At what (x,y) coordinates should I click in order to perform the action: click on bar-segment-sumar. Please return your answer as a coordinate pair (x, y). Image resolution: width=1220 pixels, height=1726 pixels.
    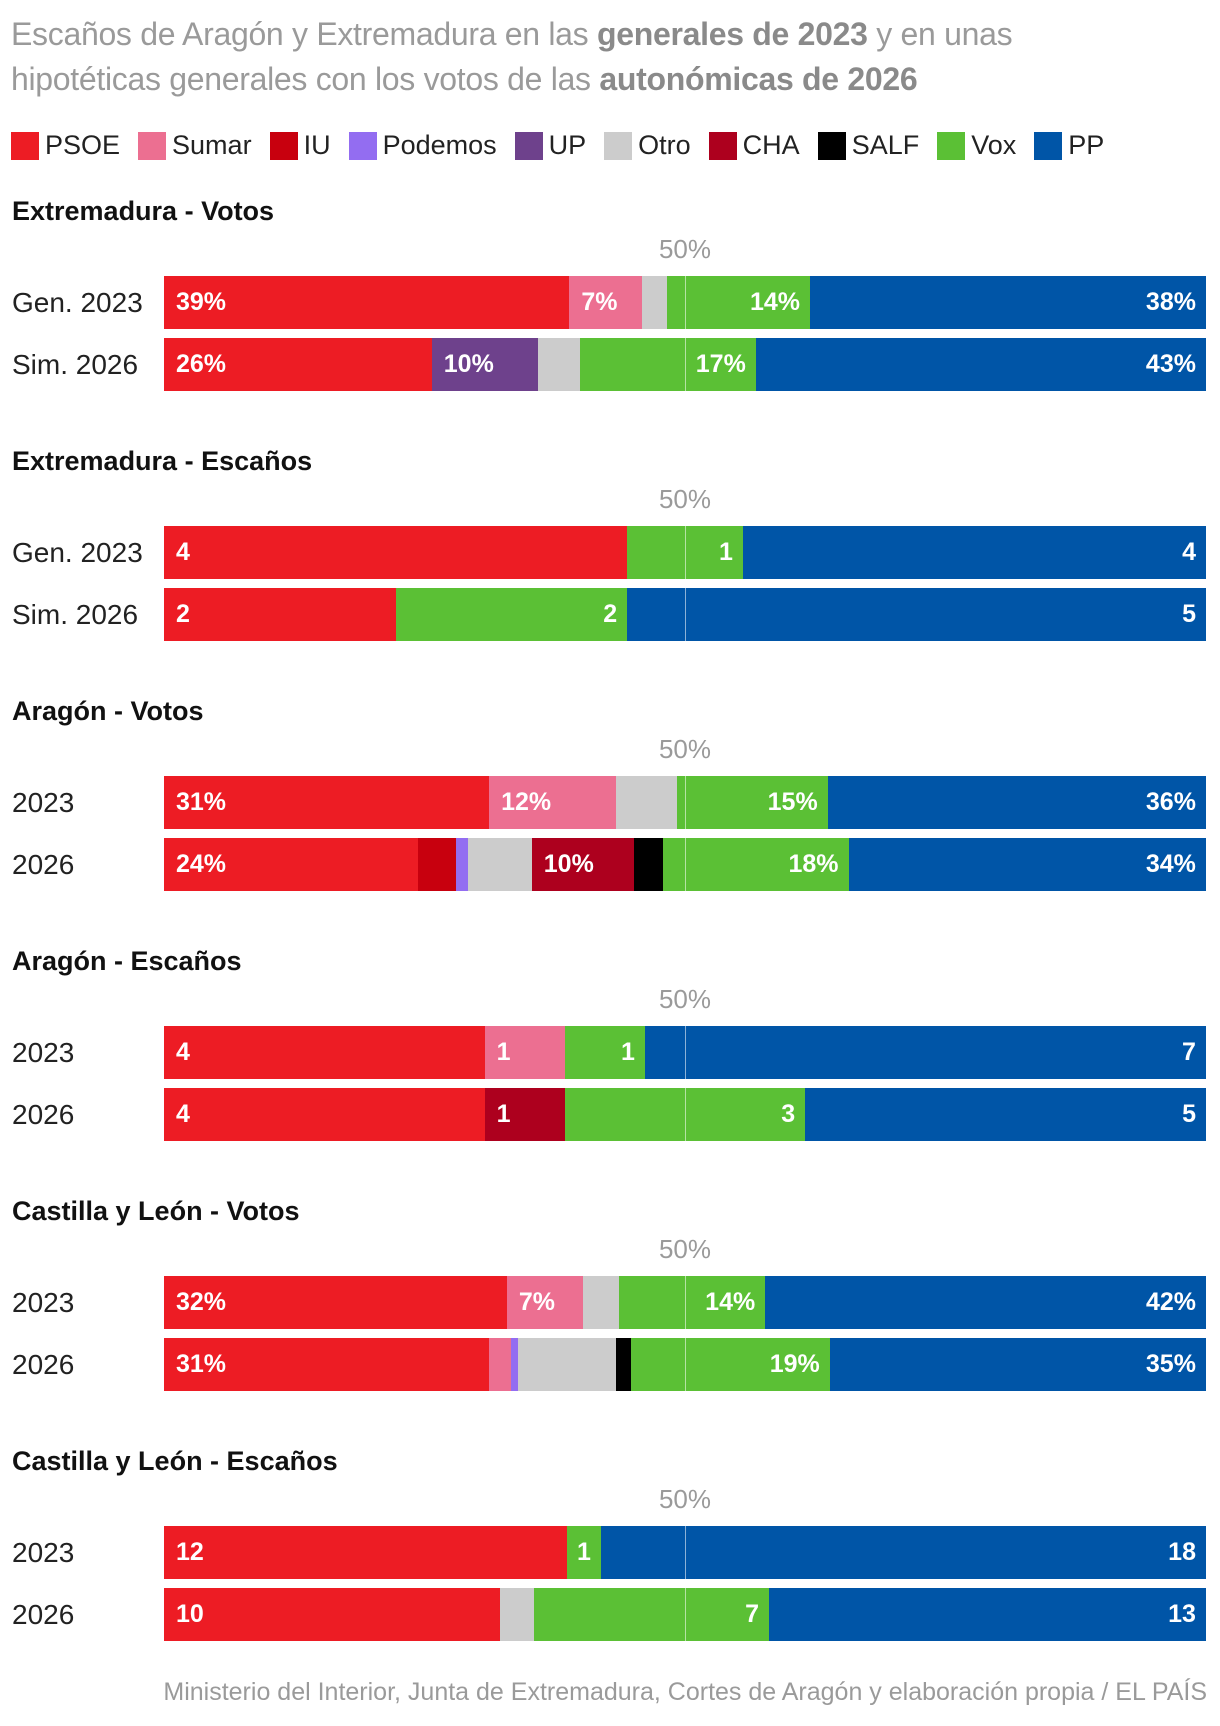
    Looking at the image, I should click on (500, 1364).